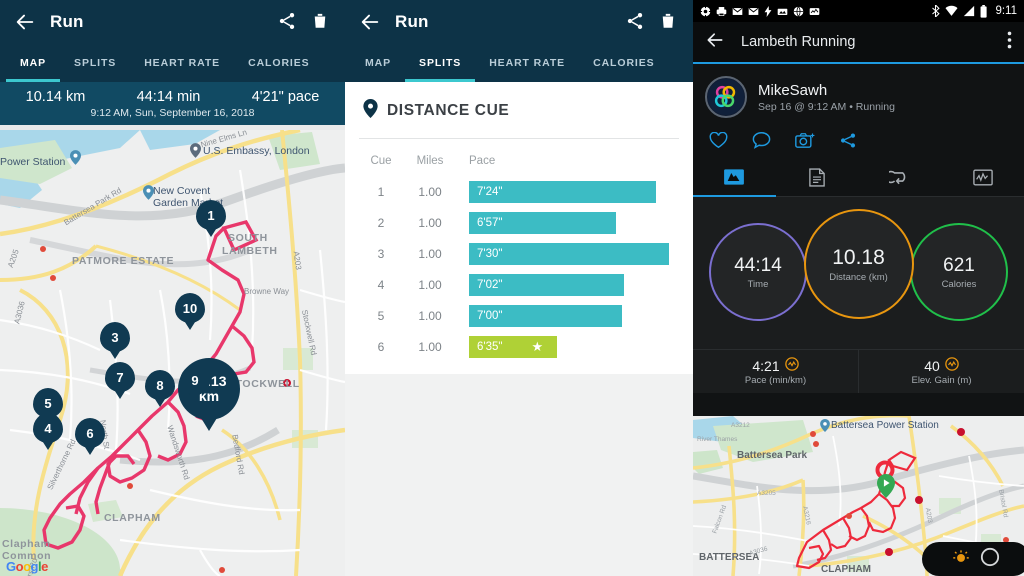 This screenshot has width=1024, height=576. I want to click on route-marker-1: 1, so click(211, 218).